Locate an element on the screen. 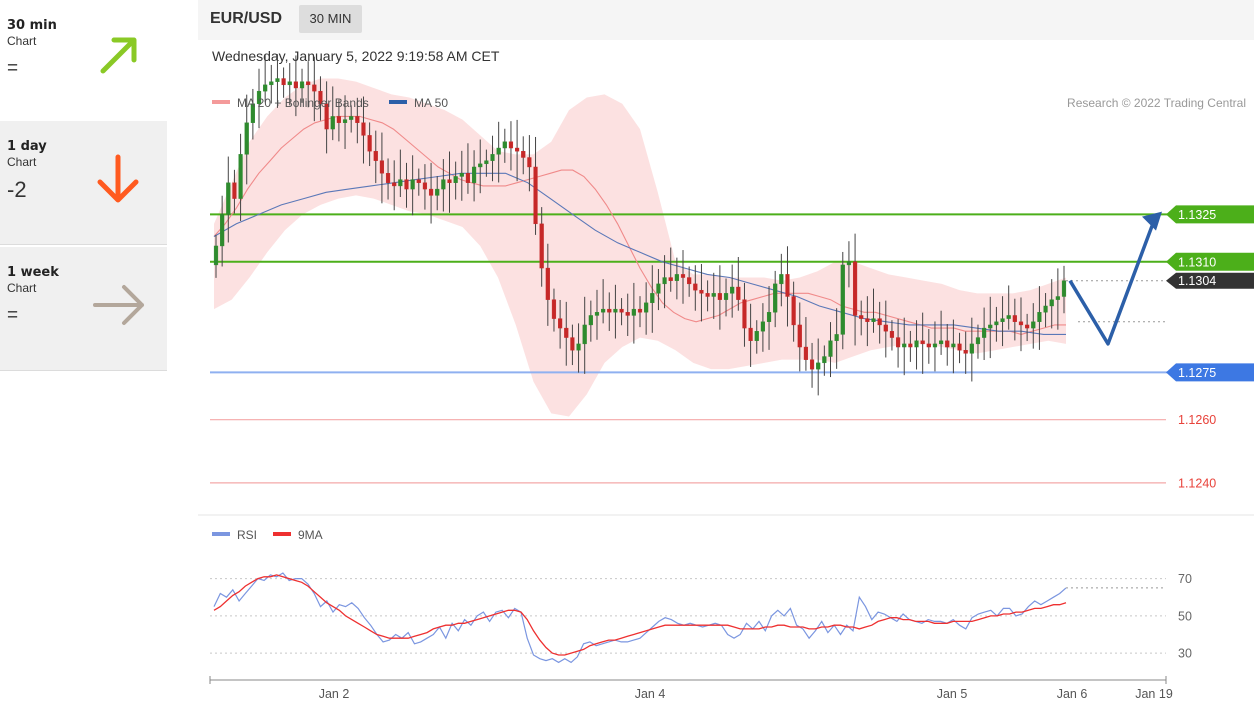  timeframe-card-1day: 1 day Chart -2 is located at coordinates (83, 183).